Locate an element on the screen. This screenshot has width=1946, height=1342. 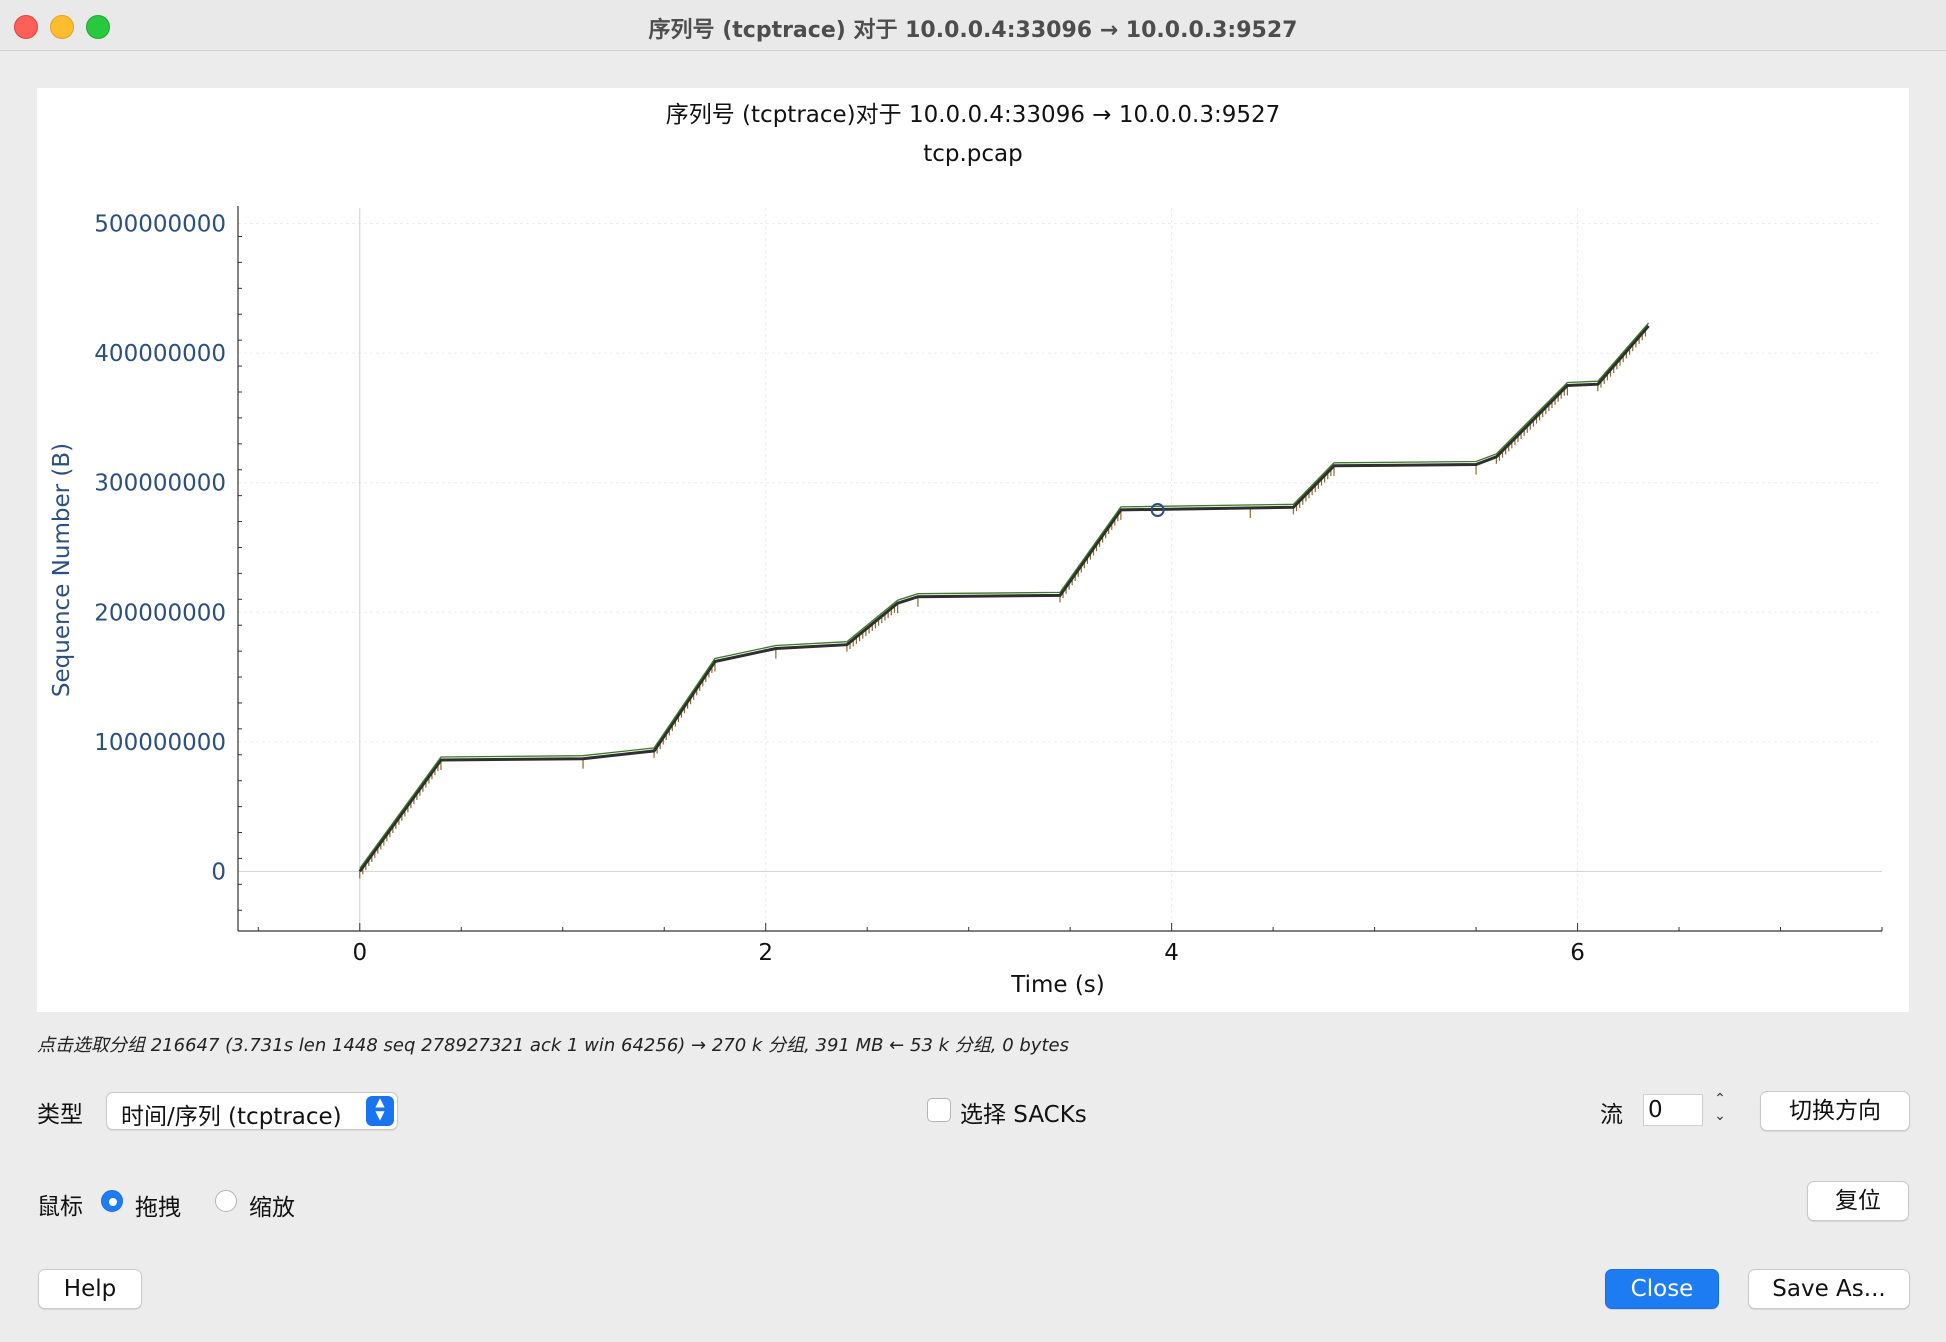
stream-input: 0 is located at coordinates (1673, 1110).